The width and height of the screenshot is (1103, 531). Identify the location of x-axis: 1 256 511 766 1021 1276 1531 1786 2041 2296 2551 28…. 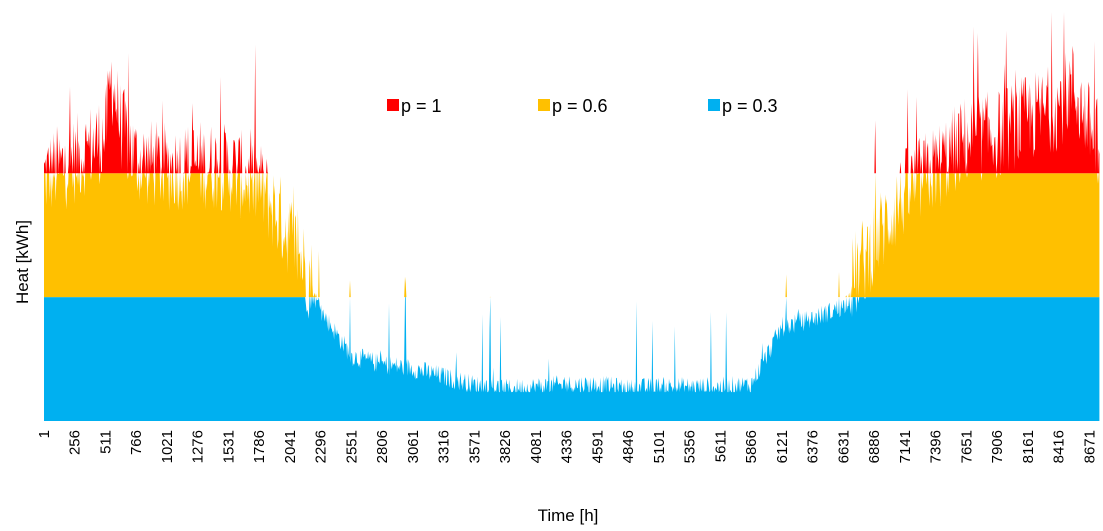
(567, 446).